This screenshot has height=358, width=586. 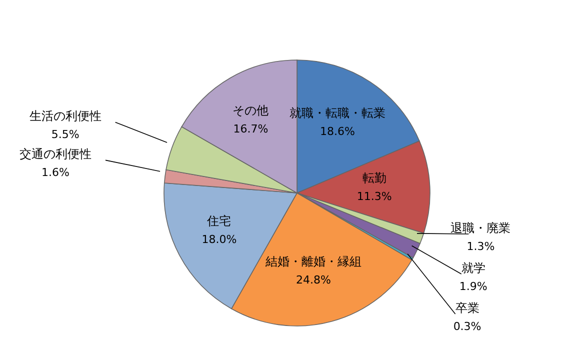 What do you see at coordinates (56, 173) in the screenshot?
I see `data-label: 1.6%` at bounding box center [56, 173].